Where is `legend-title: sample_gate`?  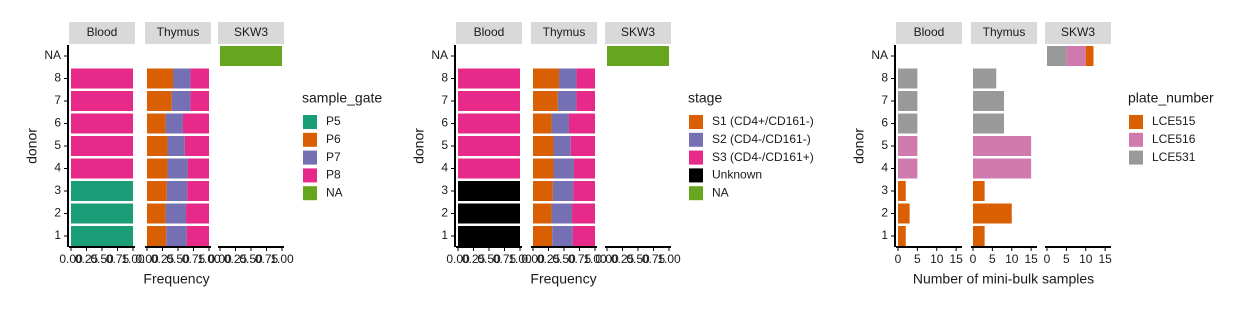
legend-title: sample_gate is located at coordinates (342, 98).